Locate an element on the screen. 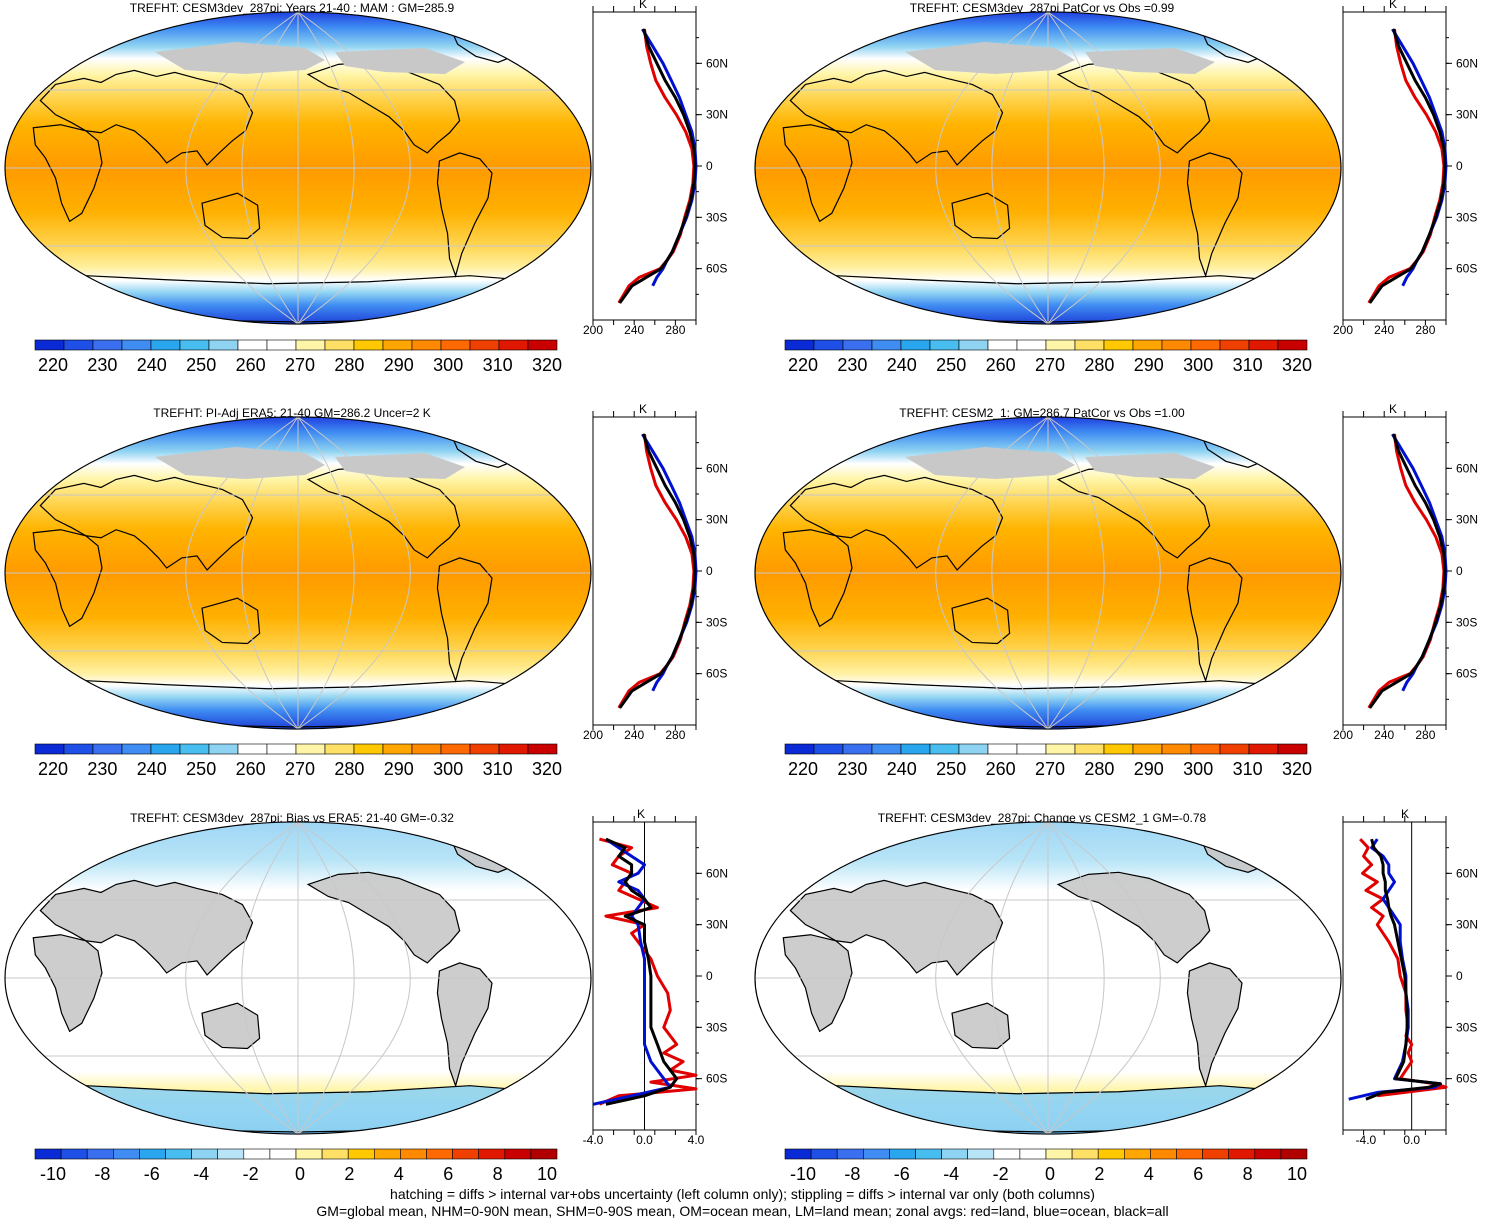  zonal-lat-label: 0 is located at coordinates (1459, 571).